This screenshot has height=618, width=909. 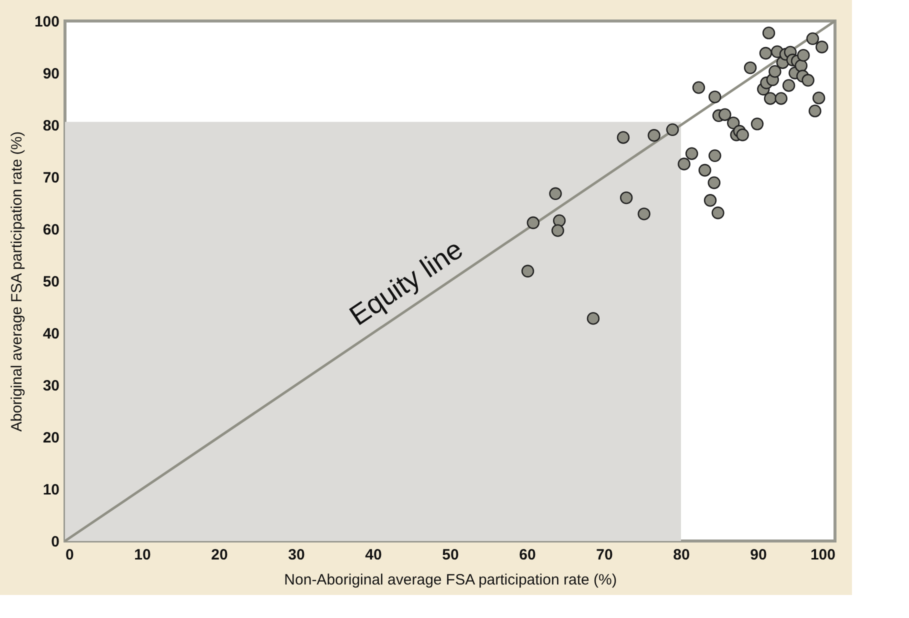 I want to click on y-axis-title: Aboriginal average FSA participation rate (%), so click(x=17, y=281).